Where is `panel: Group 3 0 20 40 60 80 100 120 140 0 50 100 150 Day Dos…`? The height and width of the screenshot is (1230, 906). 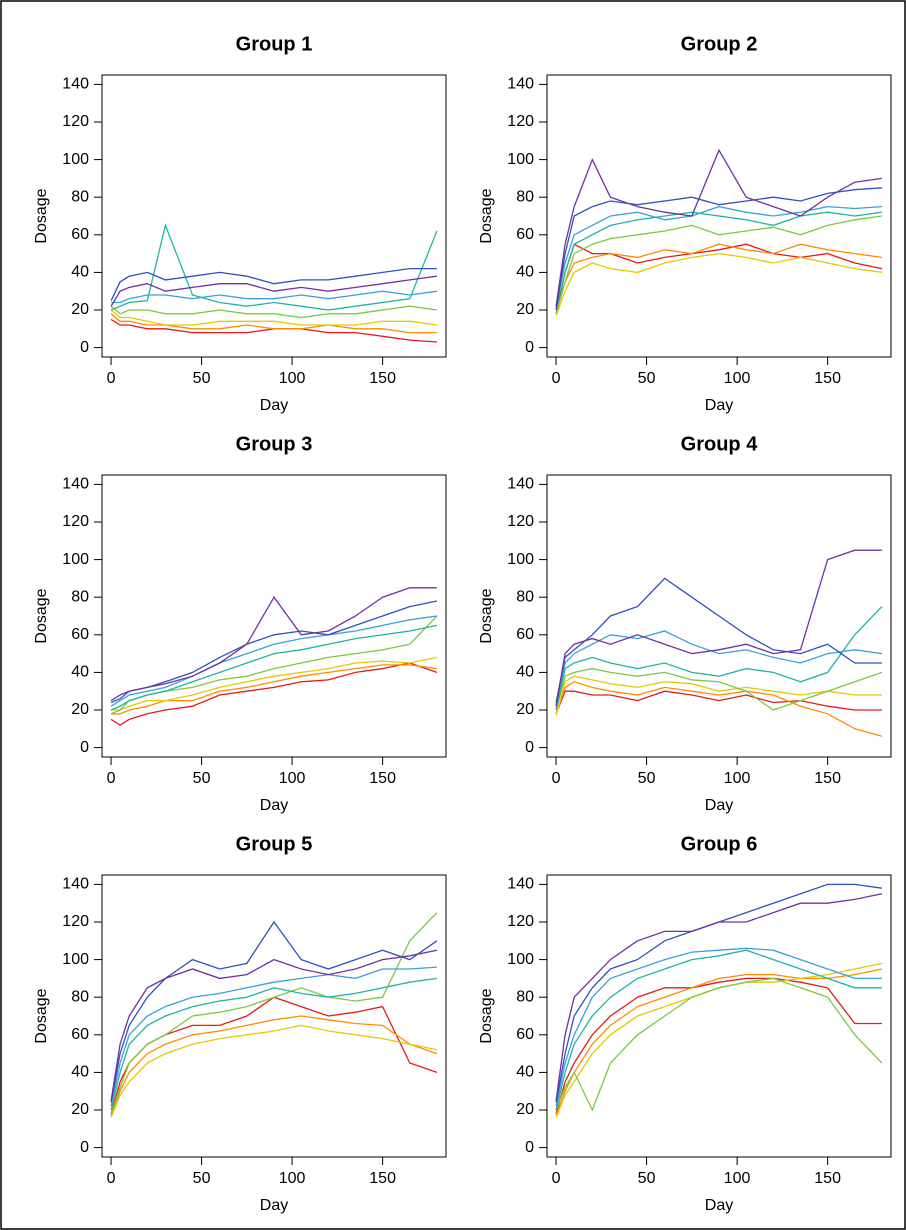
panel: Group 3 0 20 40 60 80 100 120 140 0 50 100 150 Day Dos… is located at coordinates (240, 623).